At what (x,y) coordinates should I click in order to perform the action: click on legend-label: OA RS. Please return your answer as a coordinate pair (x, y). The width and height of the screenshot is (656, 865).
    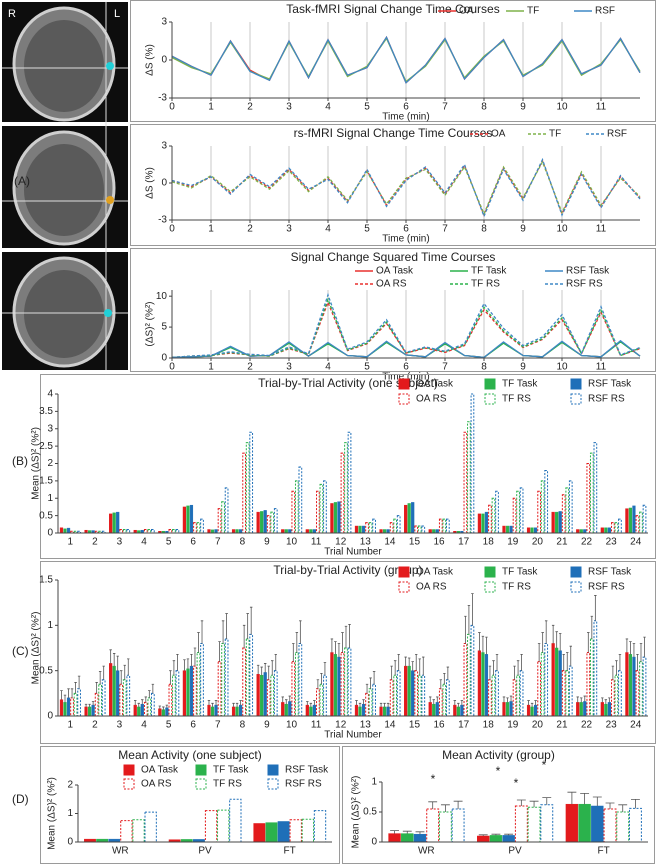
    Looking at the image, I should click on (431, 399).